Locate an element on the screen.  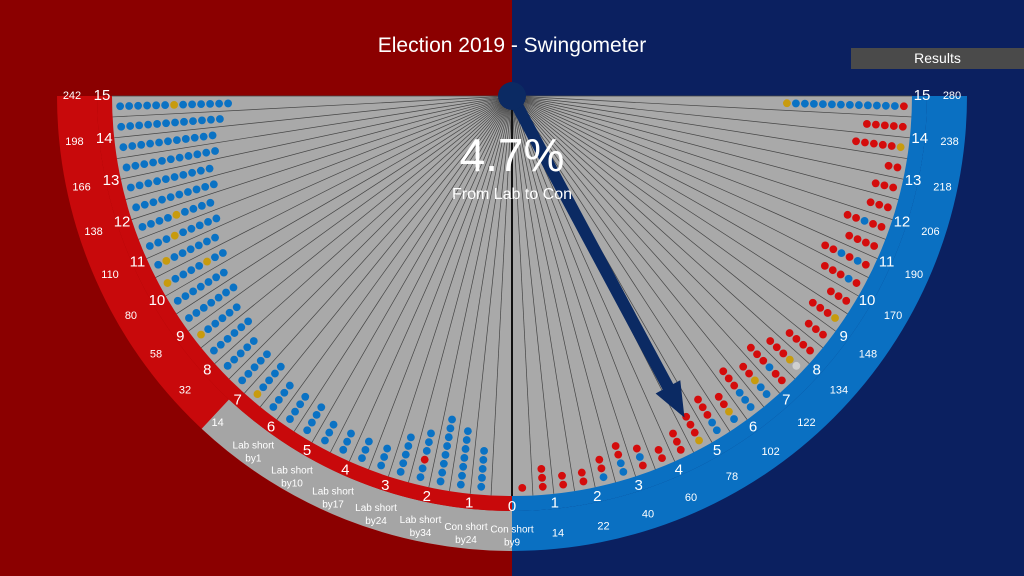
swing-tick-label: 8 is located at coordinates (817, 369).